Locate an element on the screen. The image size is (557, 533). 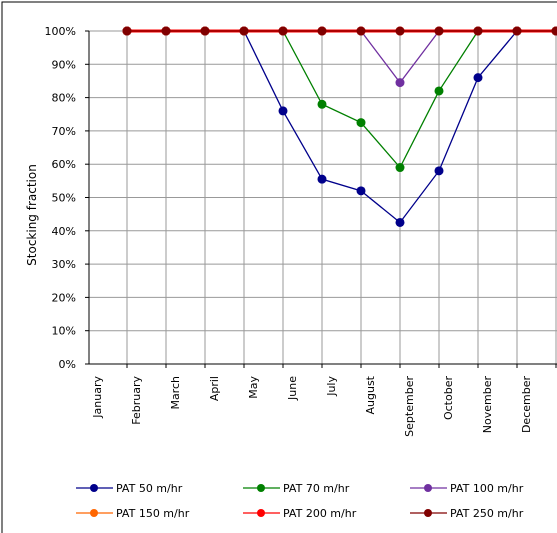
x-tick-label: May is located at coordinates (253, 387).